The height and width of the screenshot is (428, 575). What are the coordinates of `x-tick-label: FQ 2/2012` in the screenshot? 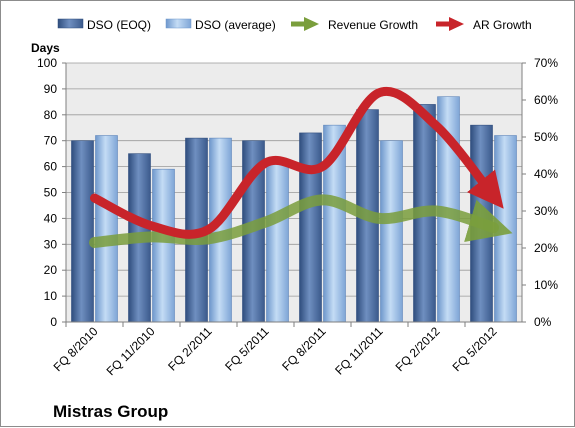 It's located at (418, 349).